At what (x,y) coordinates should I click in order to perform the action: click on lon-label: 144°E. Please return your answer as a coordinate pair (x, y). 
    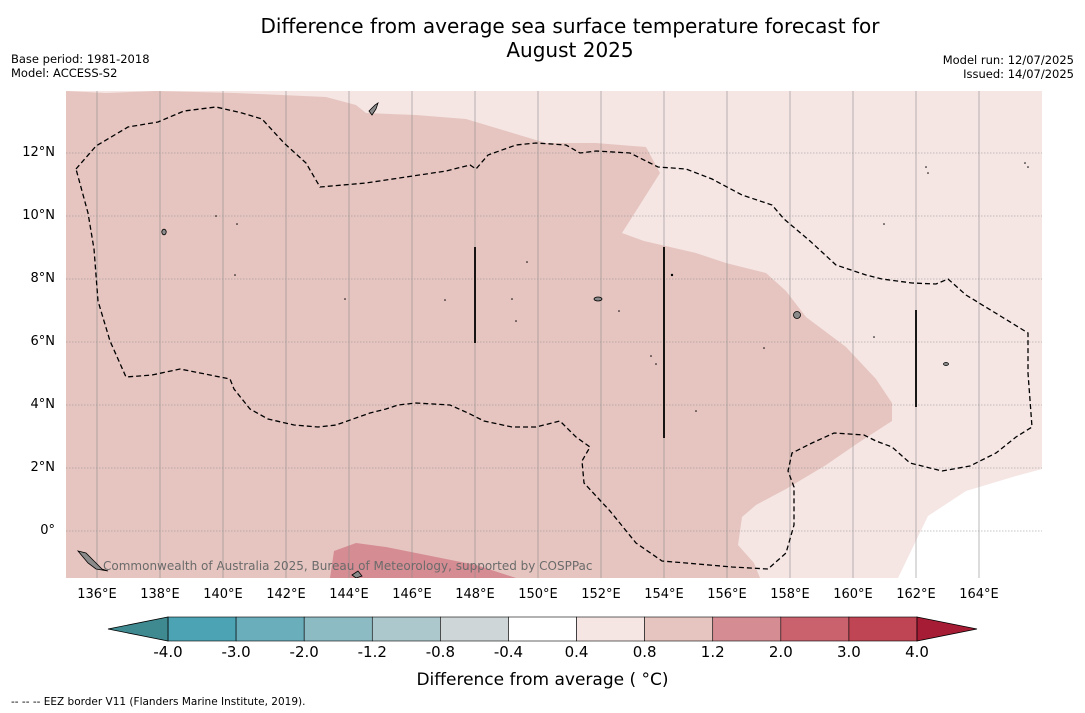
    Looking at the image, I should click on (349, 594).